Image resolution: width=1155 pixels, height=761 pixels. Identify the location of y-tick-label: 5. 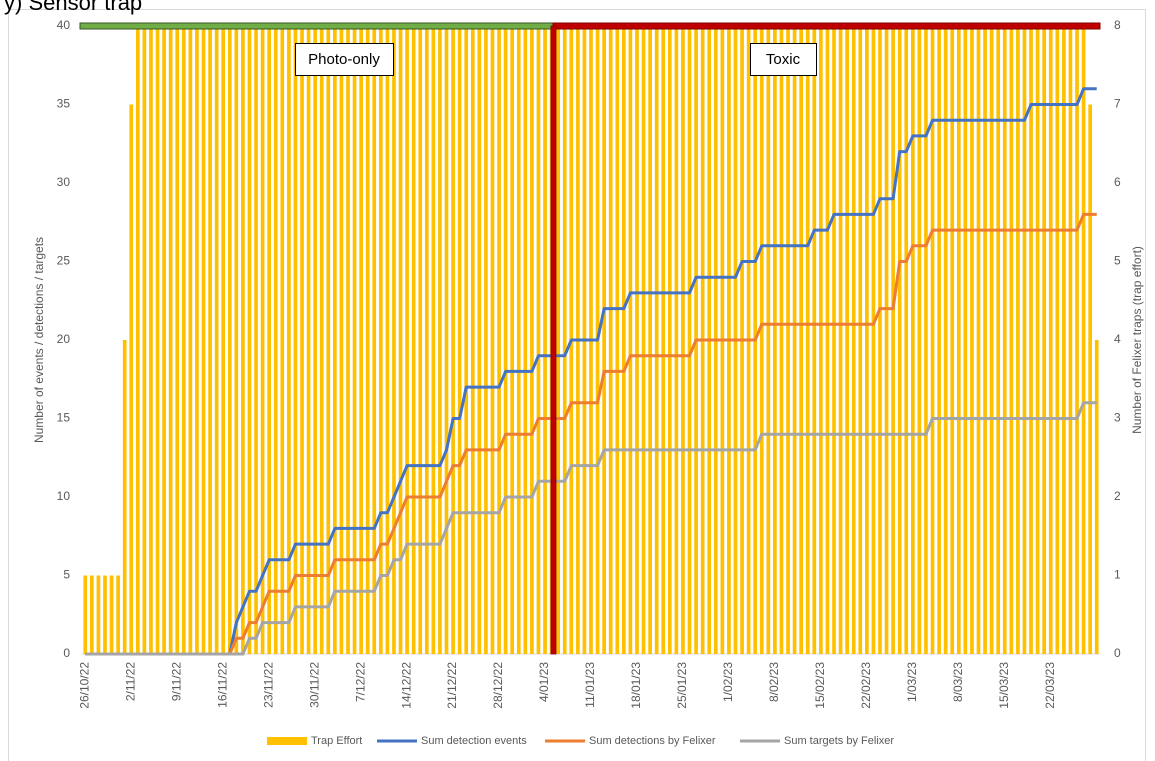
(66, 575).